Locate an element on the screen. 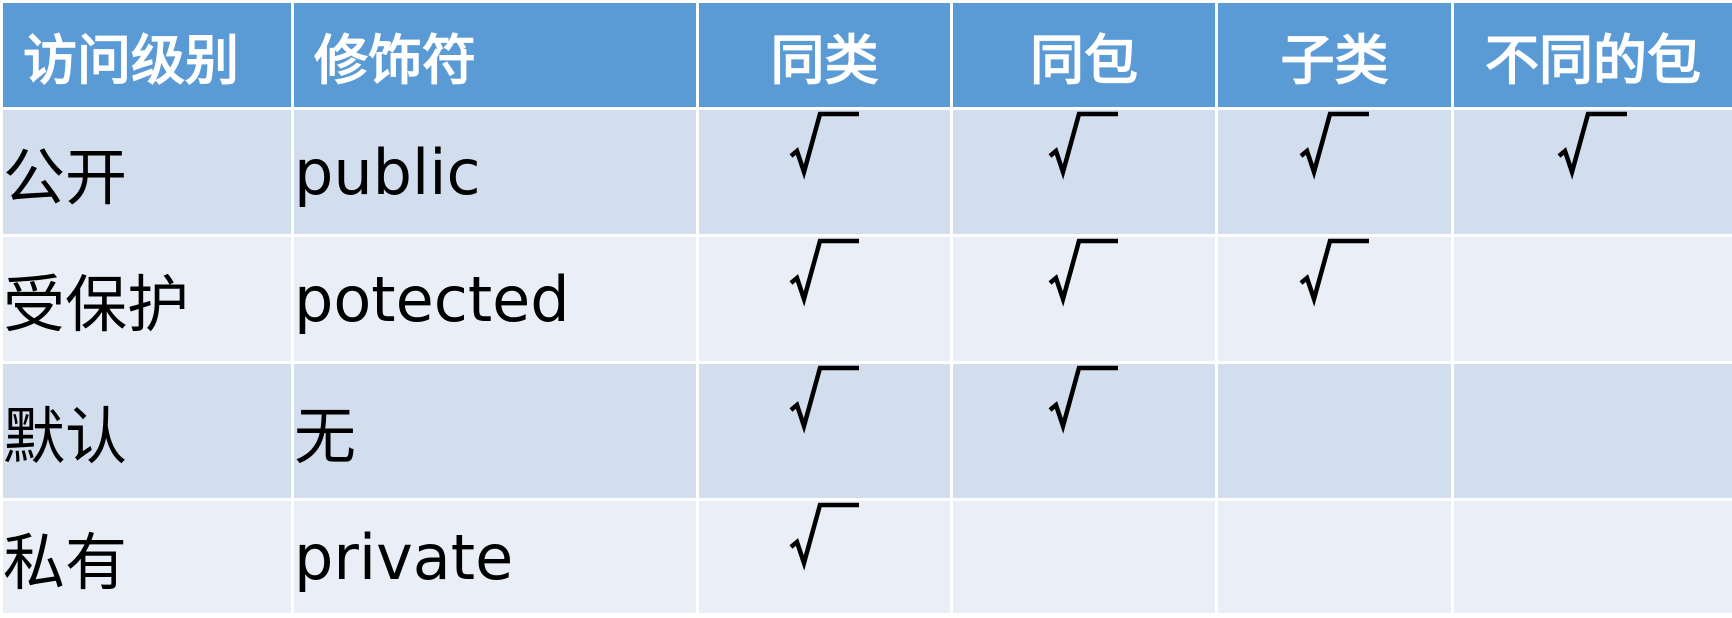 The height and width of the screenshot is (618, 1732). header-same-package: 同包 is located at coordinates (1084, 55).